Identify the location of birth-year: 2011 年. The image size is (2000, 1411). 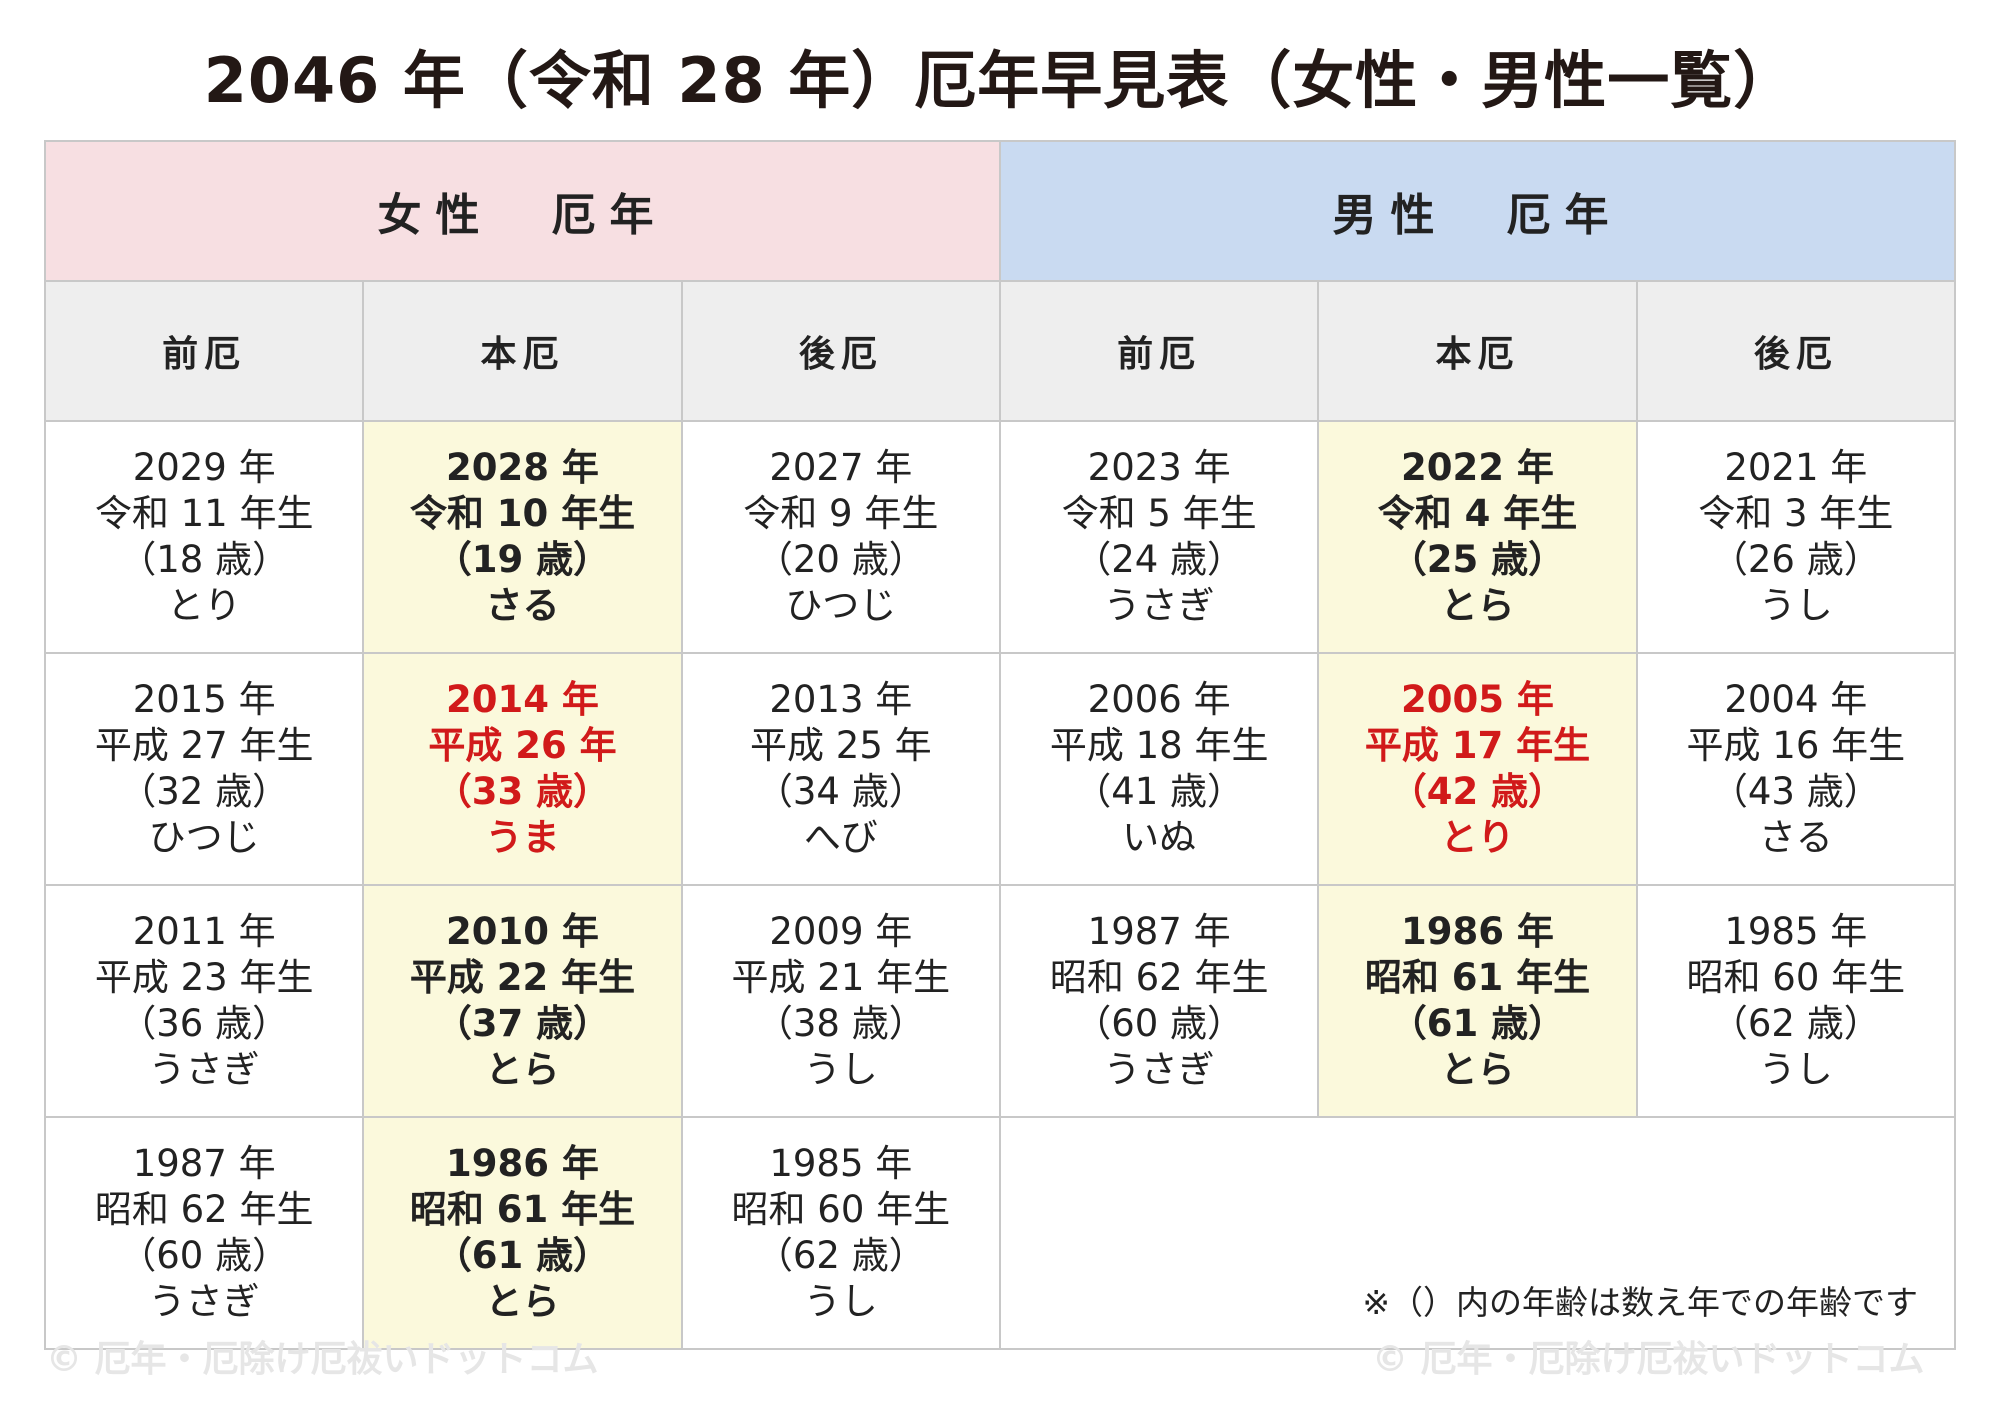
(204, 931).